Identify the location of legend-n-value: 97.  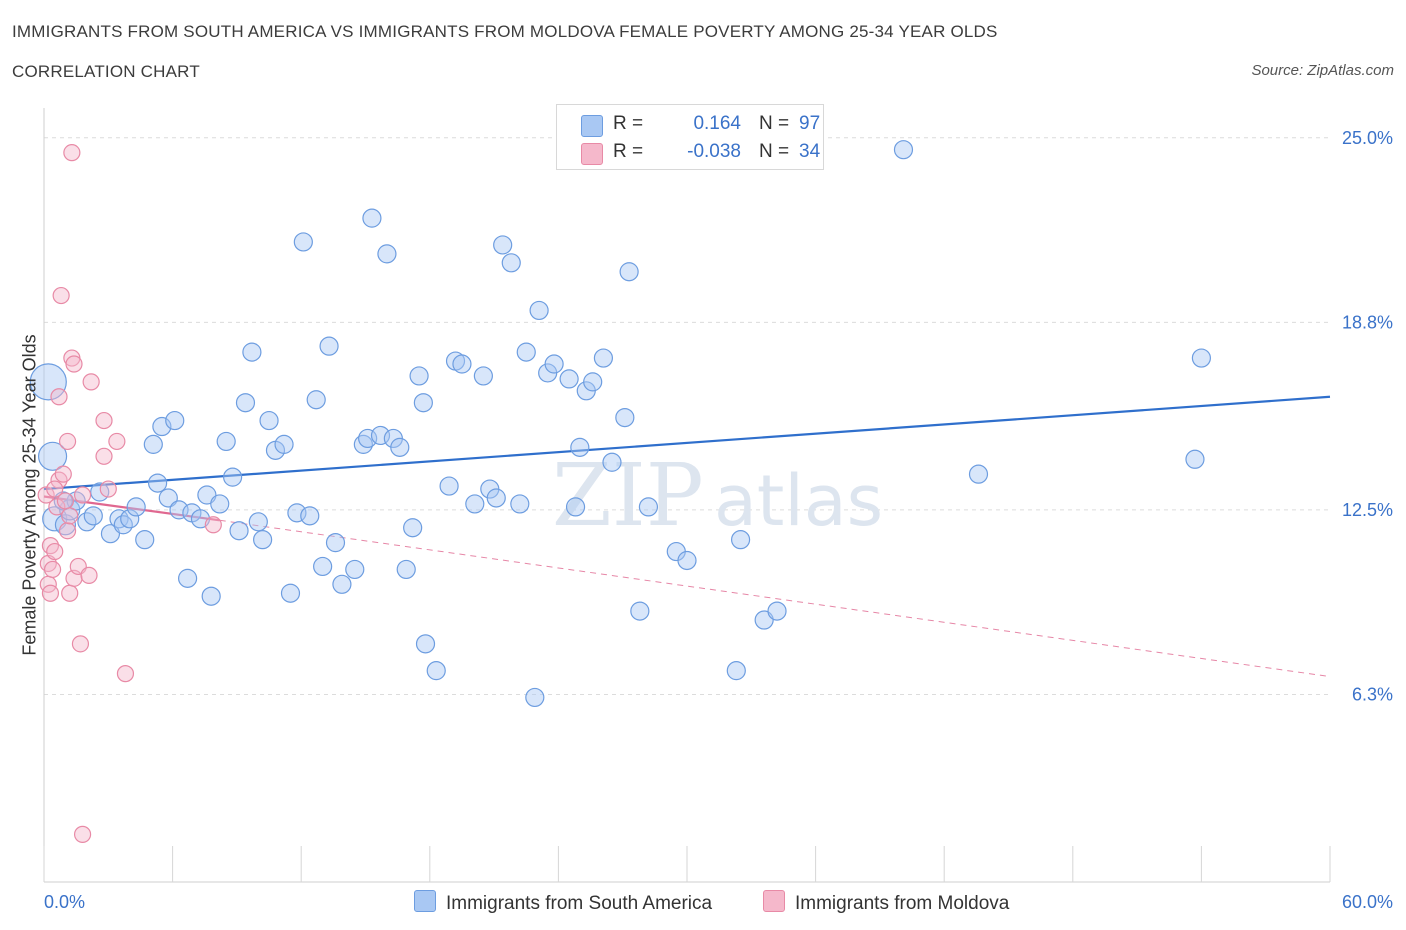
(810, 123).